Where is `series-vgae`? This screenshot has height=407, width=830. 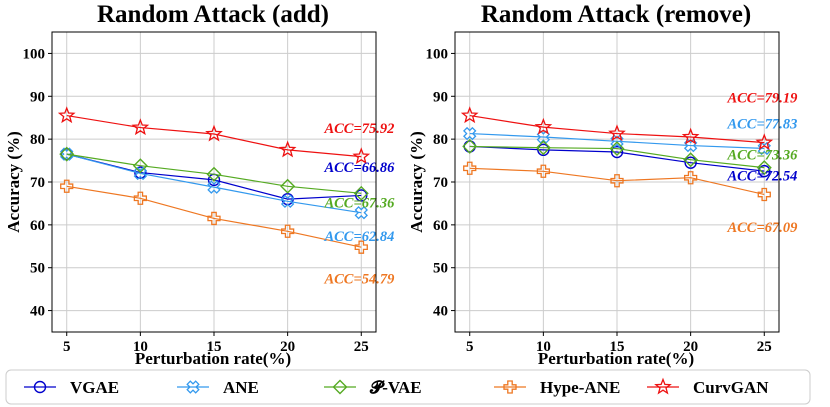
series-vgae is located at coordinates (617, 159).